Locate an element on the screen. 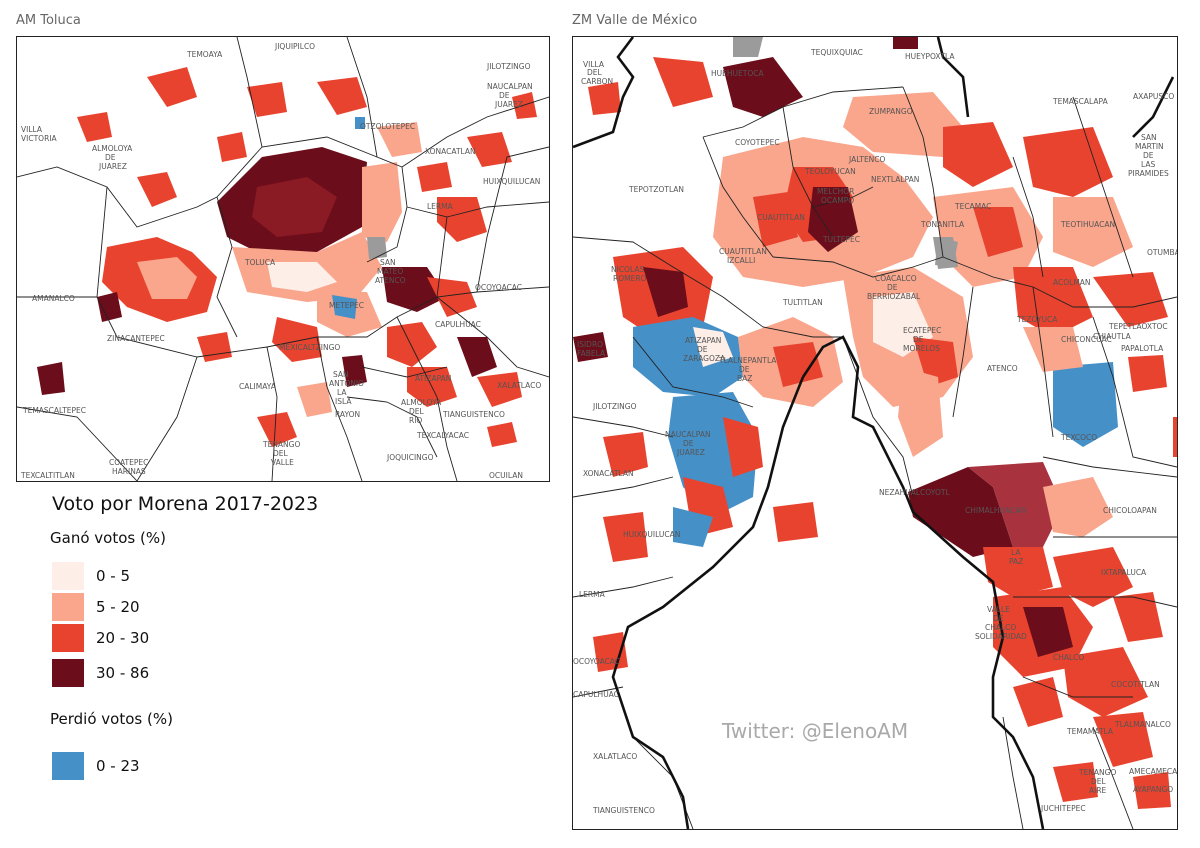 The height and width of the screenshot is (848, 1200). svg-text: RAYON is located at coordinates (347, 414).